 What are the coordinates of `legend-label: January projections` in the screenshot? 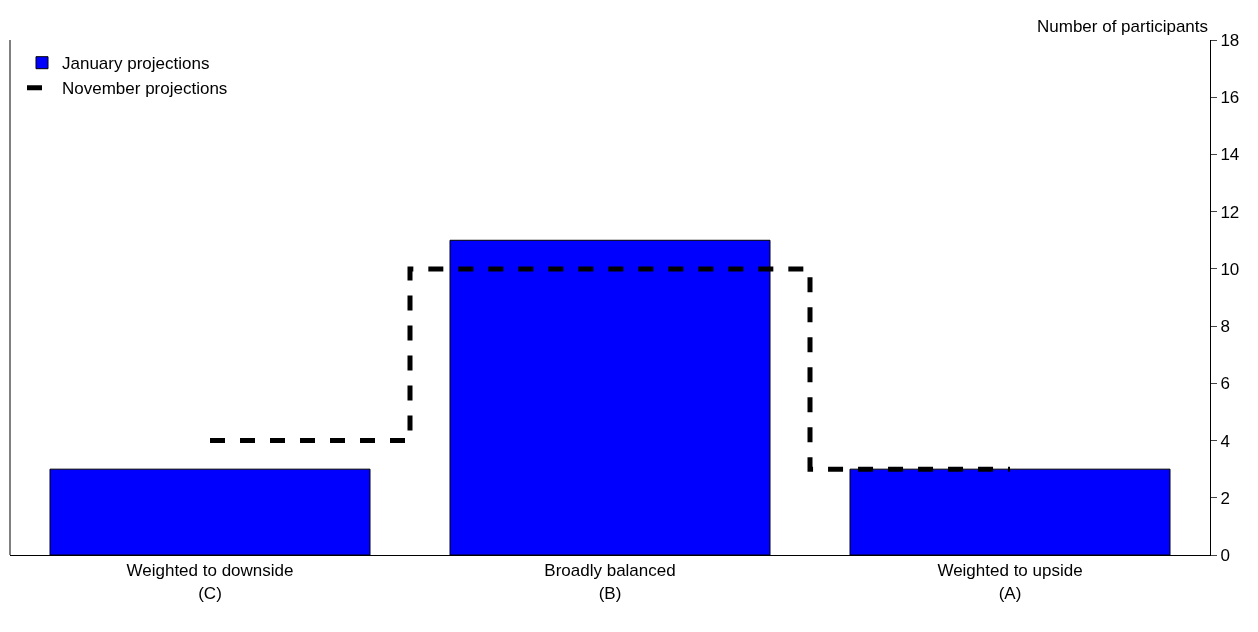 It's located at (136, 64).